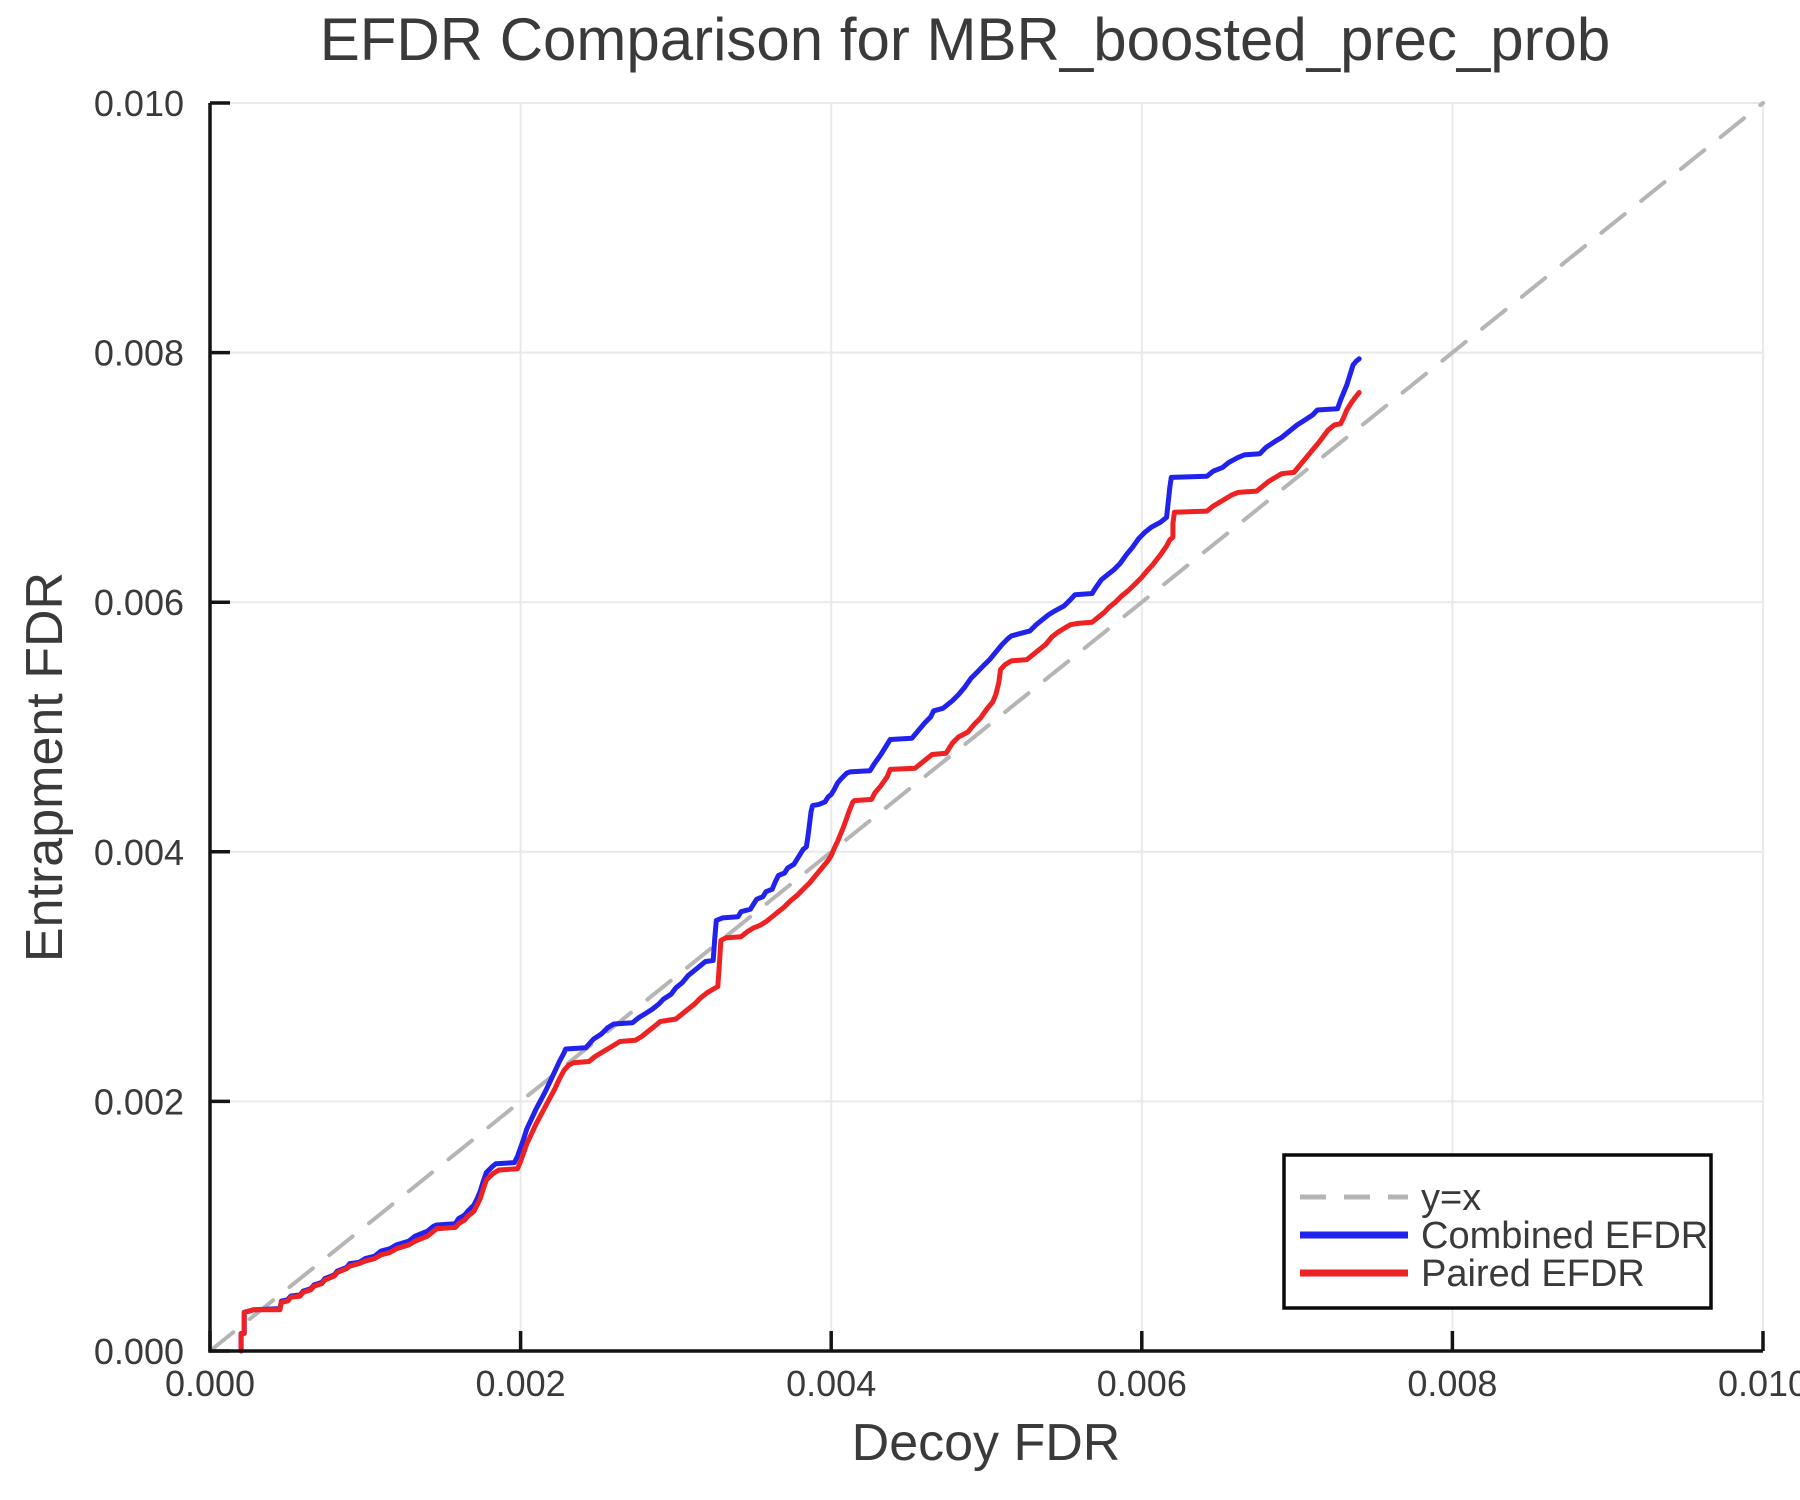 This screenshot has width=1800, height=1500. What do you see at coordinates (1564, 1236) in the screenshot?
I see `legend-label-combined: Combined EFDR` at bounding box center [1564, 1236].